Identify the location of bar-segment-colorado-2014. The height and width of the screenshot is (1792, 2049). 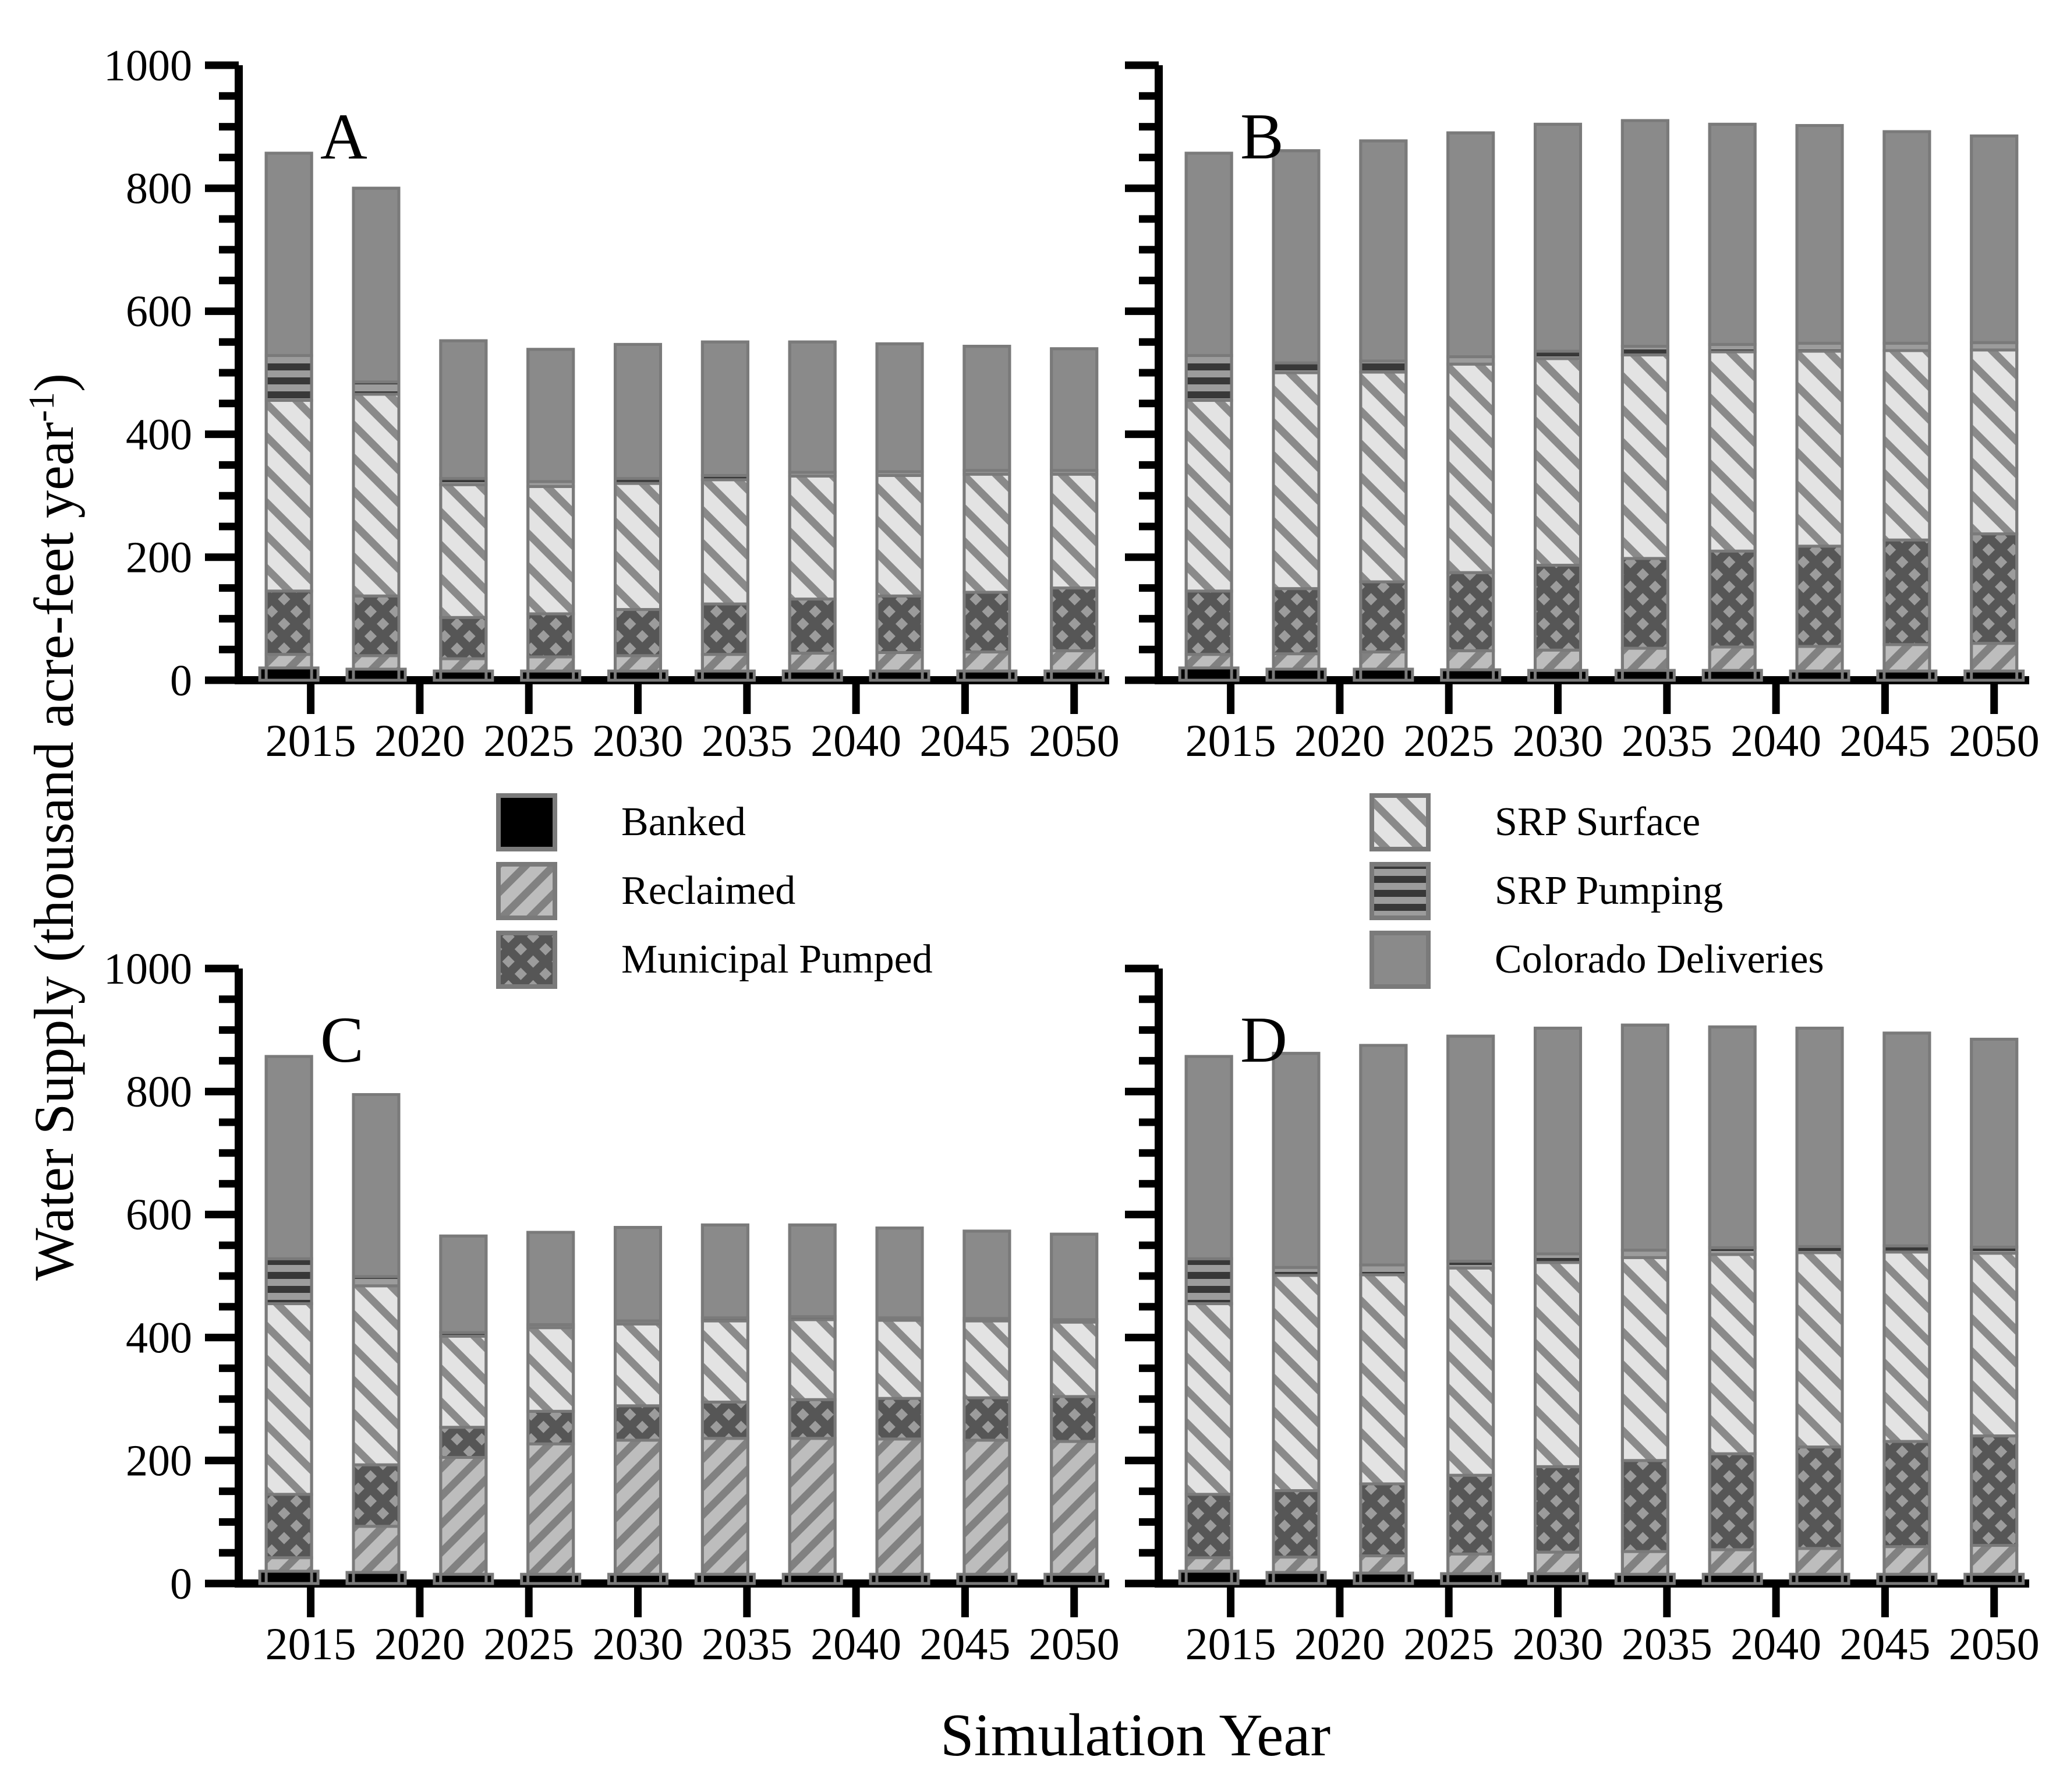
(288, 254).